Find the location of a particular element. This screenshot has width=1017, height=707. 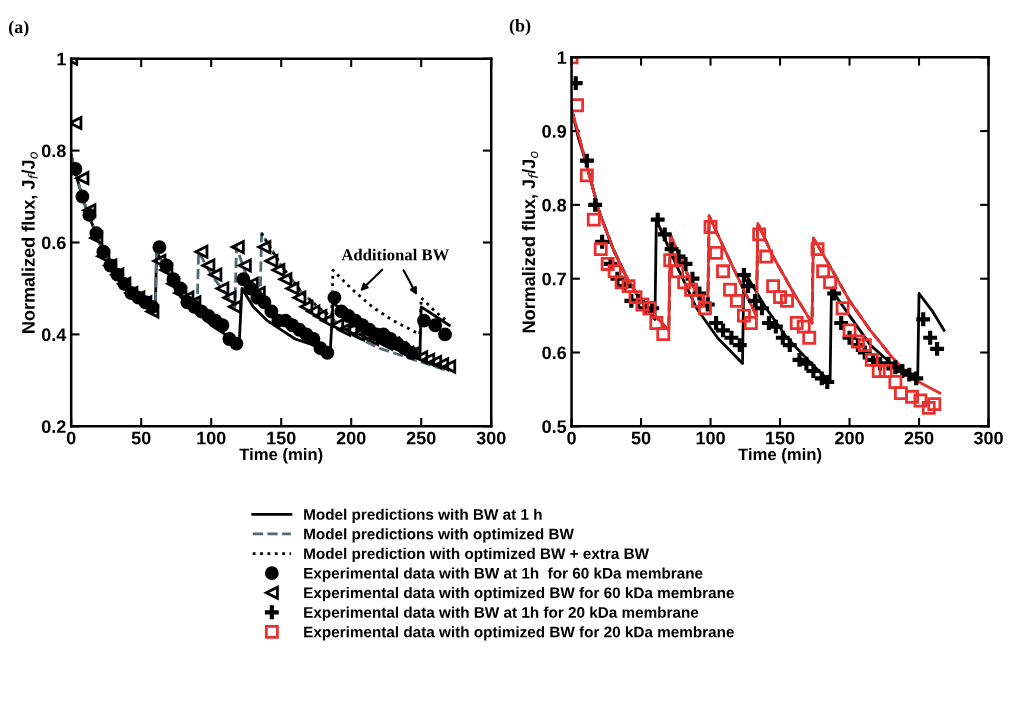

chart-title: (a) is located at coordinates (18, 28).